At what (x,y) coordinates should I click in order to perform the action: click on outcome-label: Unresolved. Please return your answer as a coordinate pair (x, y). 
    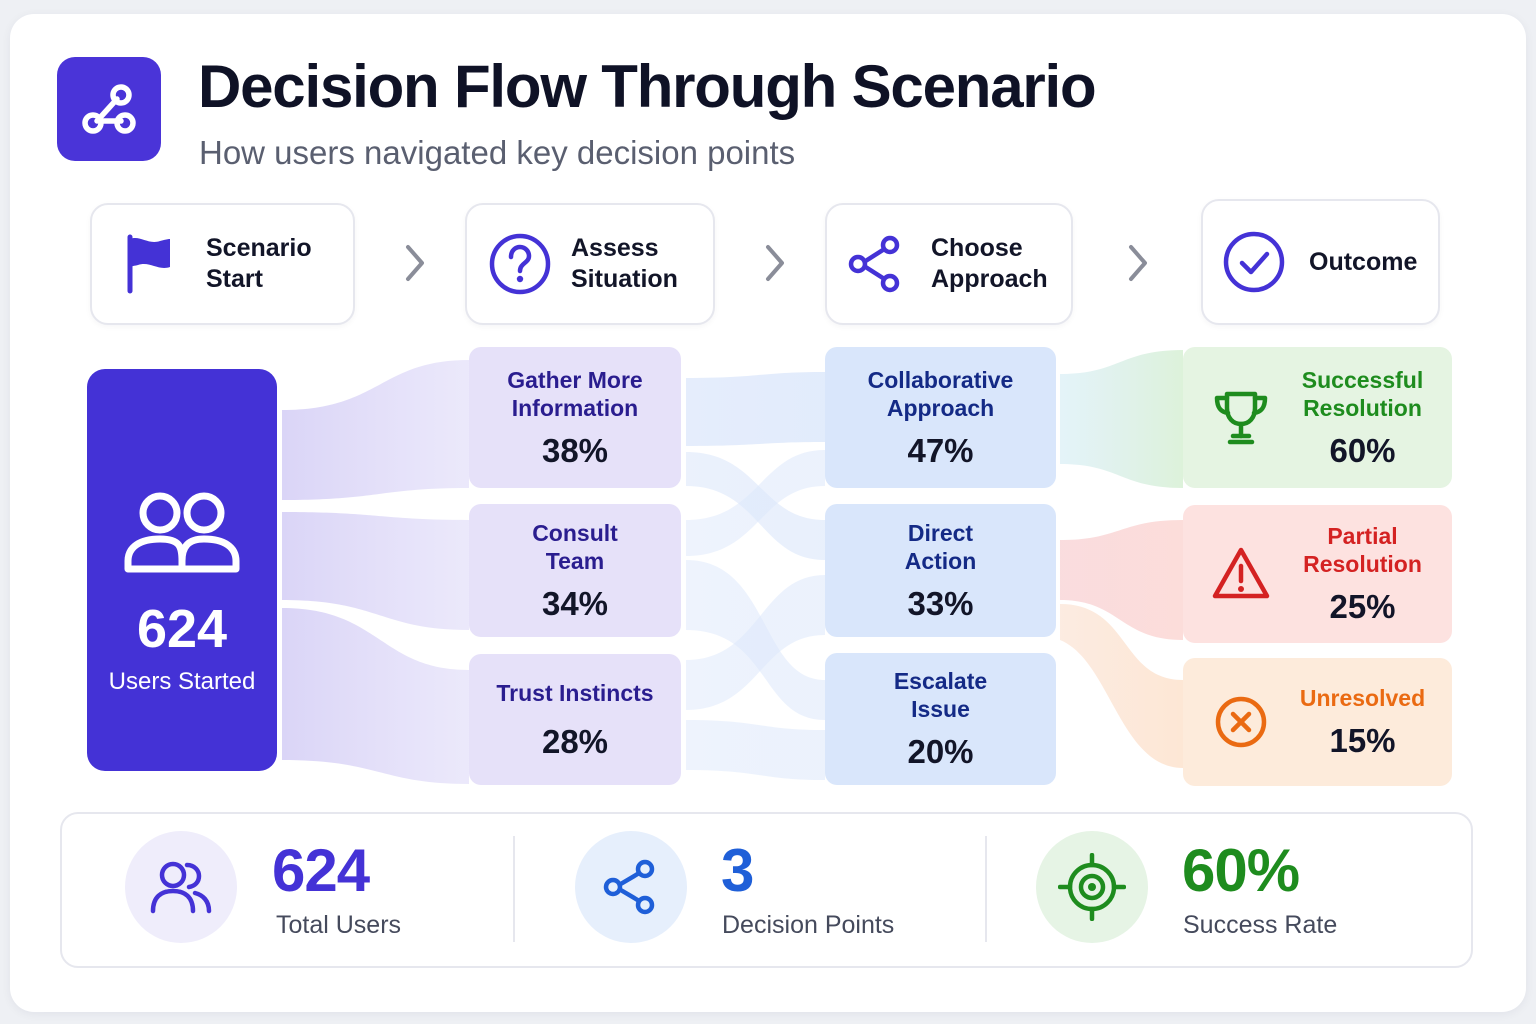
    Looking at the image, I should click on (1362, 698).